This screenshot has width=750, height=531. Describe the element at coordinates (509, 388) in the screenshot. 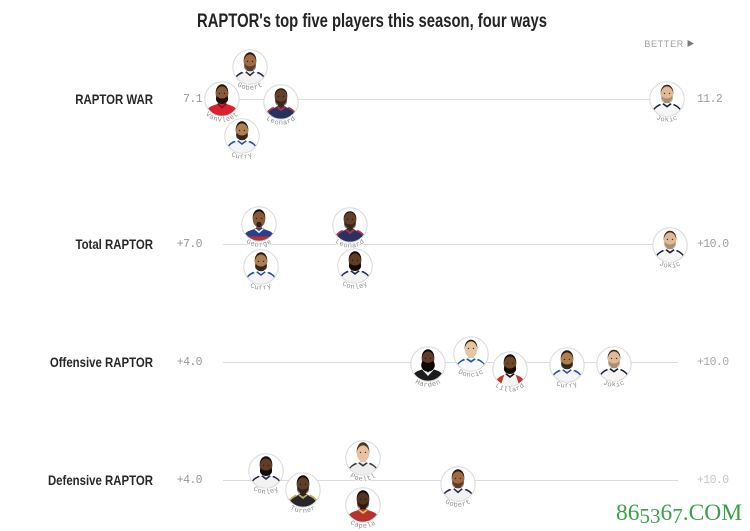

I see `svg-text: Lillard` at that location.